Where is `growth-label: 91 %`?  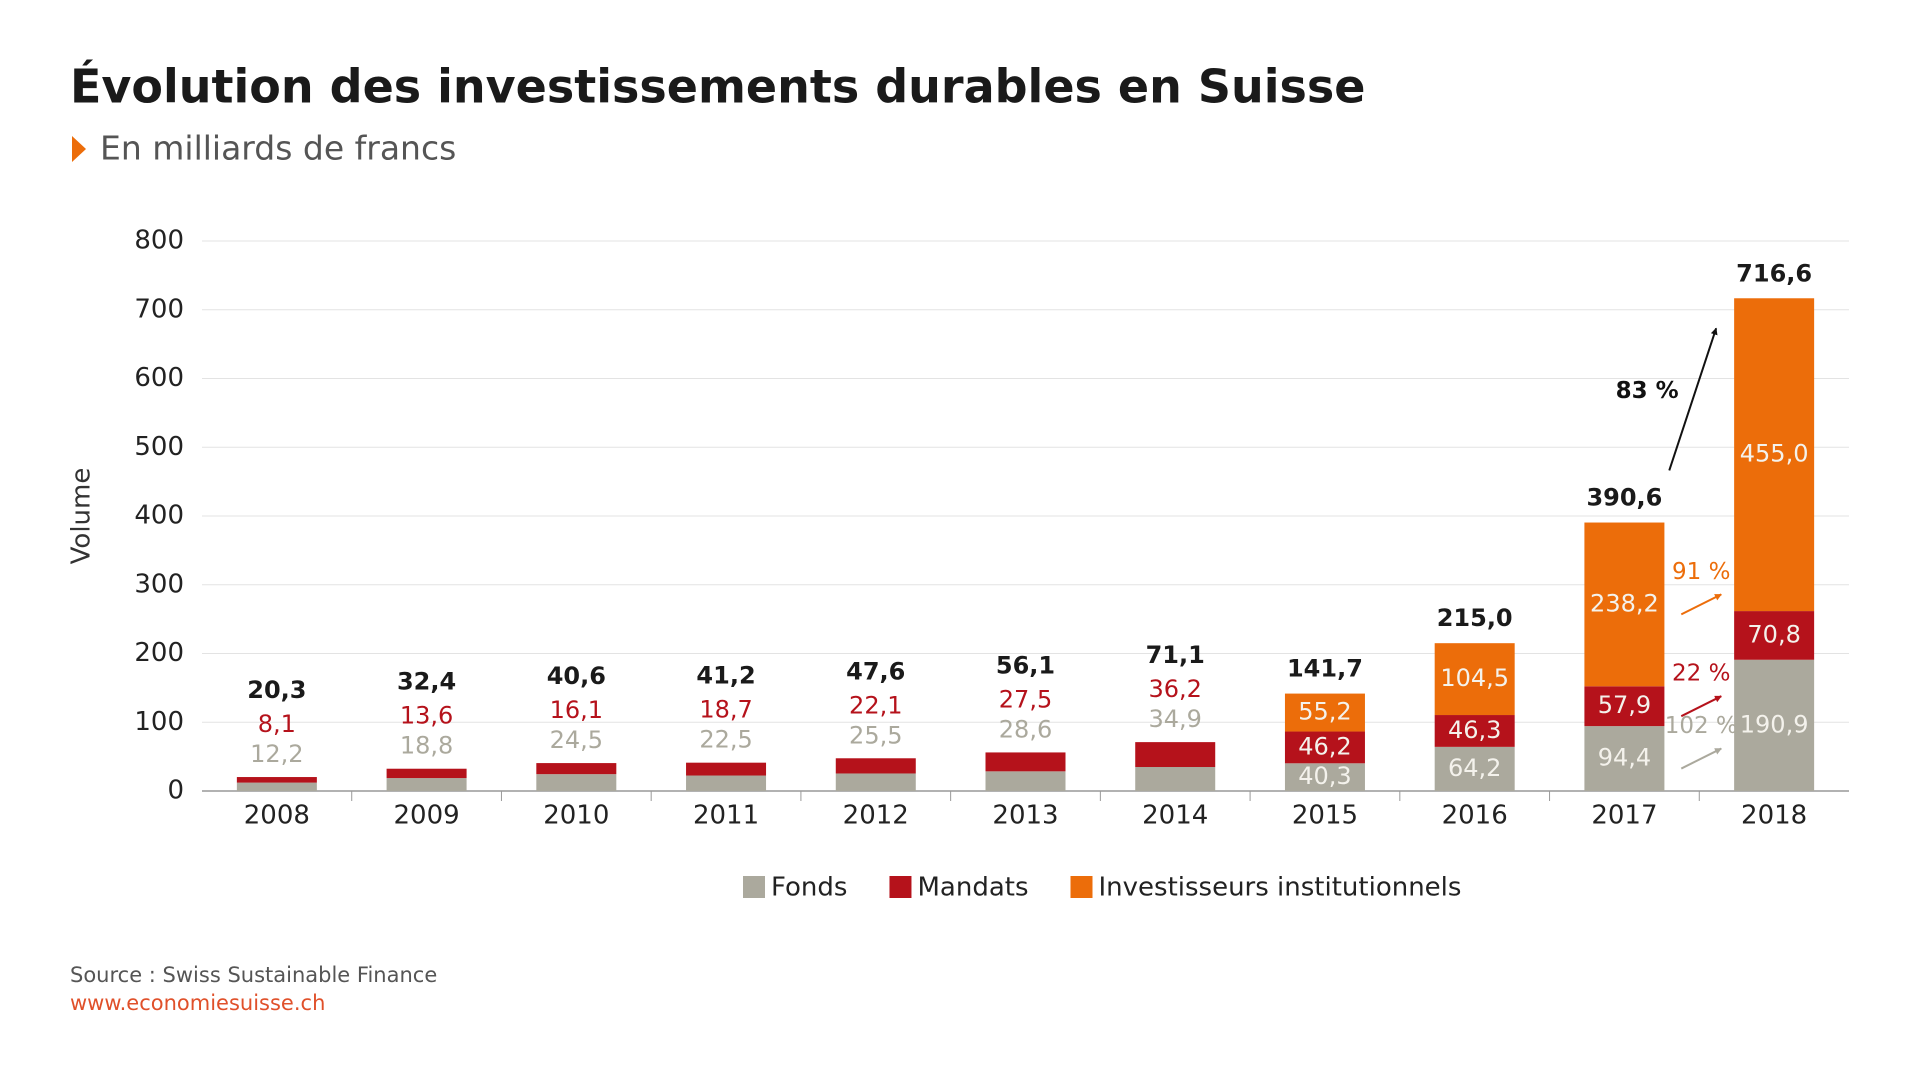
growth-label: 91 % is located at coordinates (1701, 572).